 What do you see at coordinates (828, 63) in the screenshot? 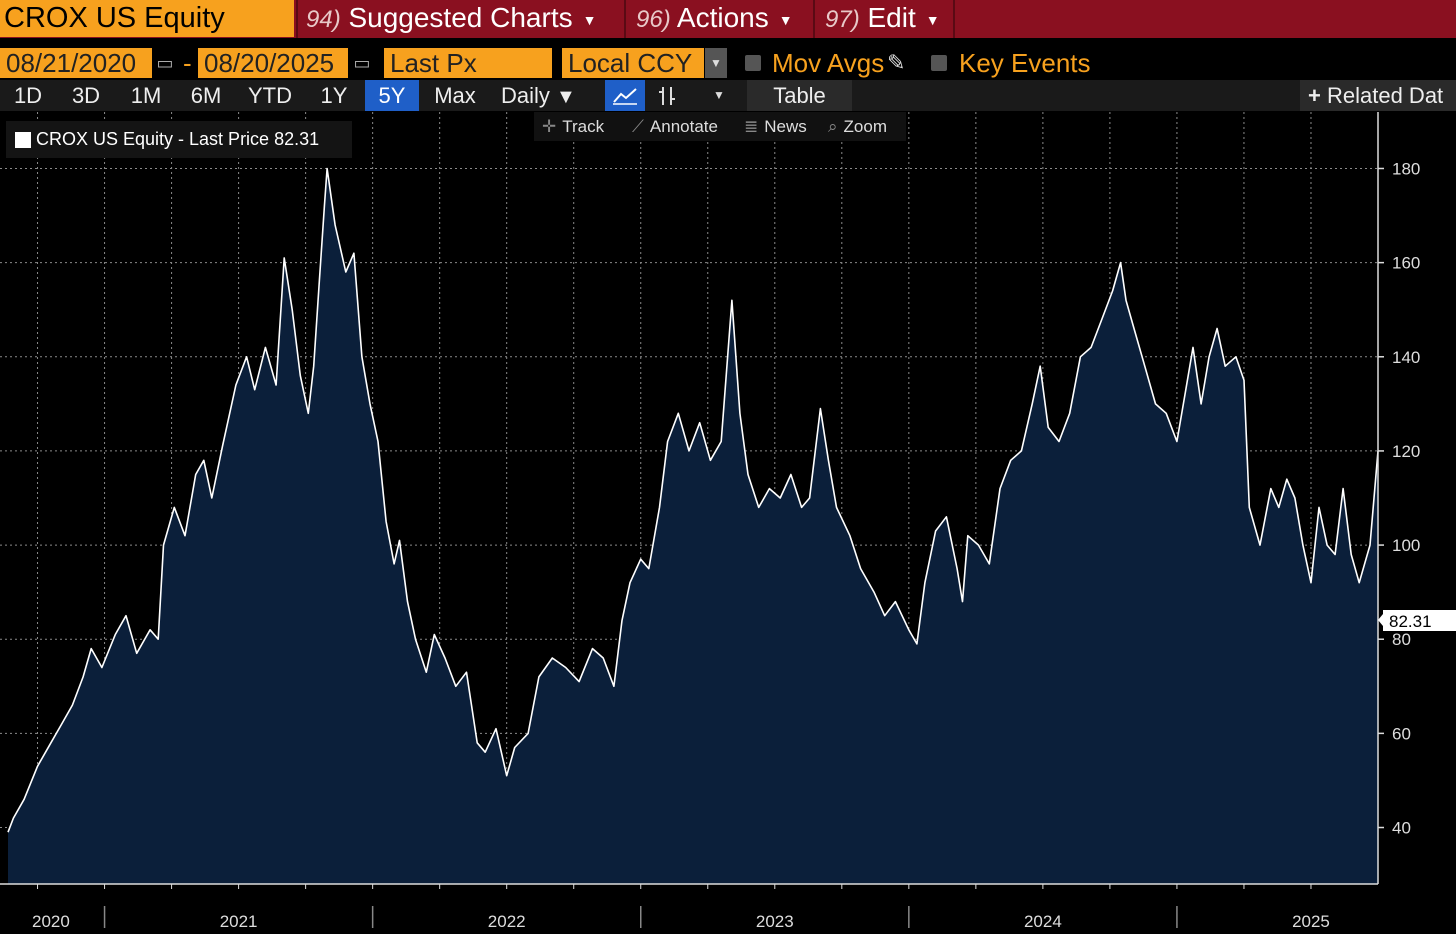
I see `mov-avgs-label: Mov Avgs` at bounding box center [828, 63].